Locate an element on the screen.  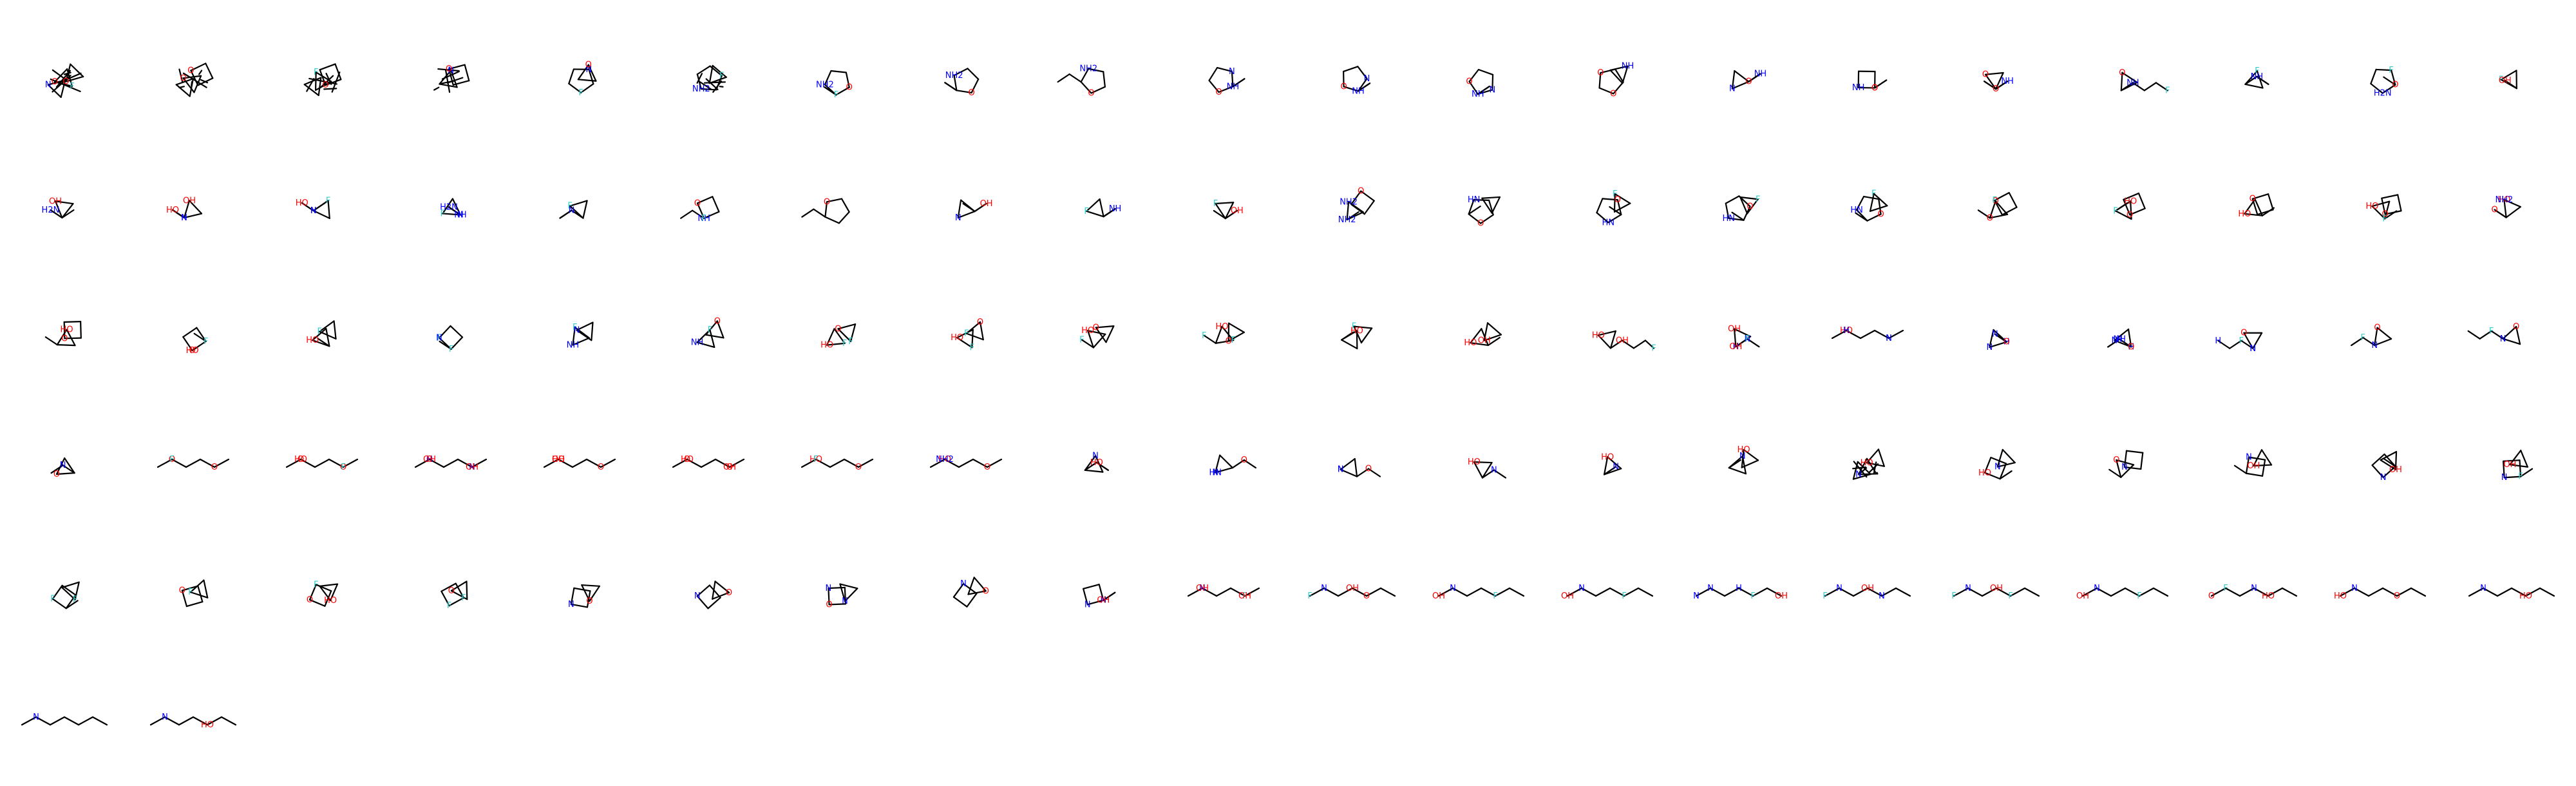
molecule-101: N is located at coordinates (64, 728).